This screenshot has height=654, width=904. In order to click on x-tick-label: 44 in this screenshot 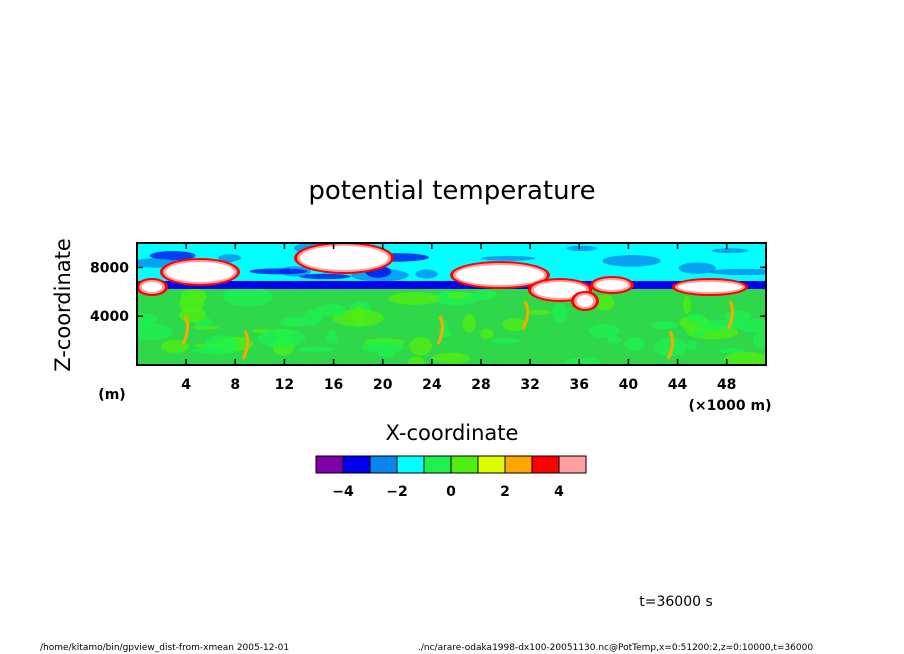, I will do `click(678, 385)`.